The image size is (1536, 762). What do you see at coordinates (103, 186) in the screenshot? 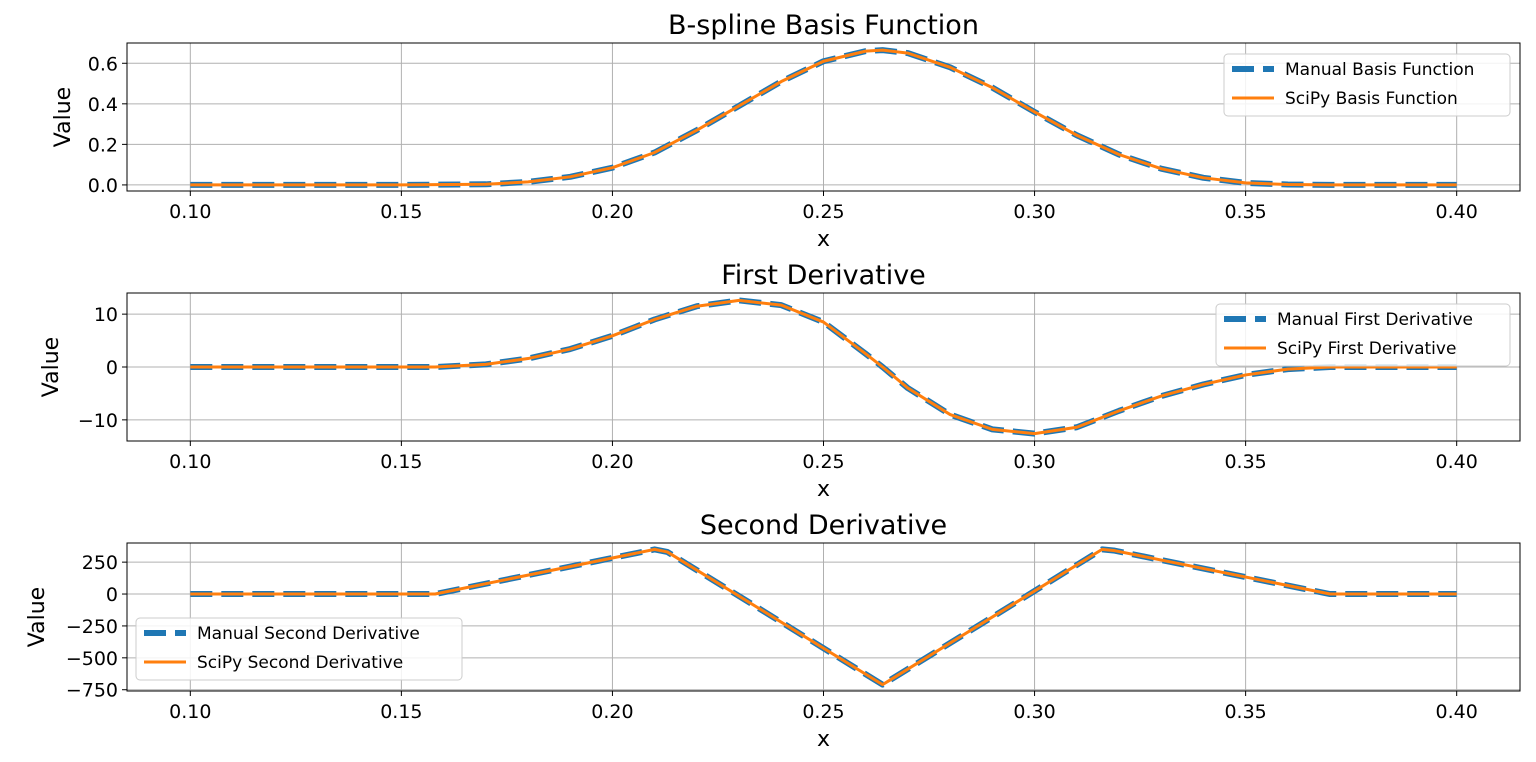
I see `y-tick-label: 0.0` at bounding box center [103, 186].